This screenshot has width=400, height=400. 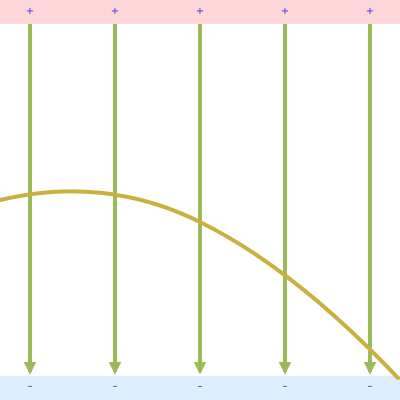 I want to click on positive-plate, so click(x=200, y=12).